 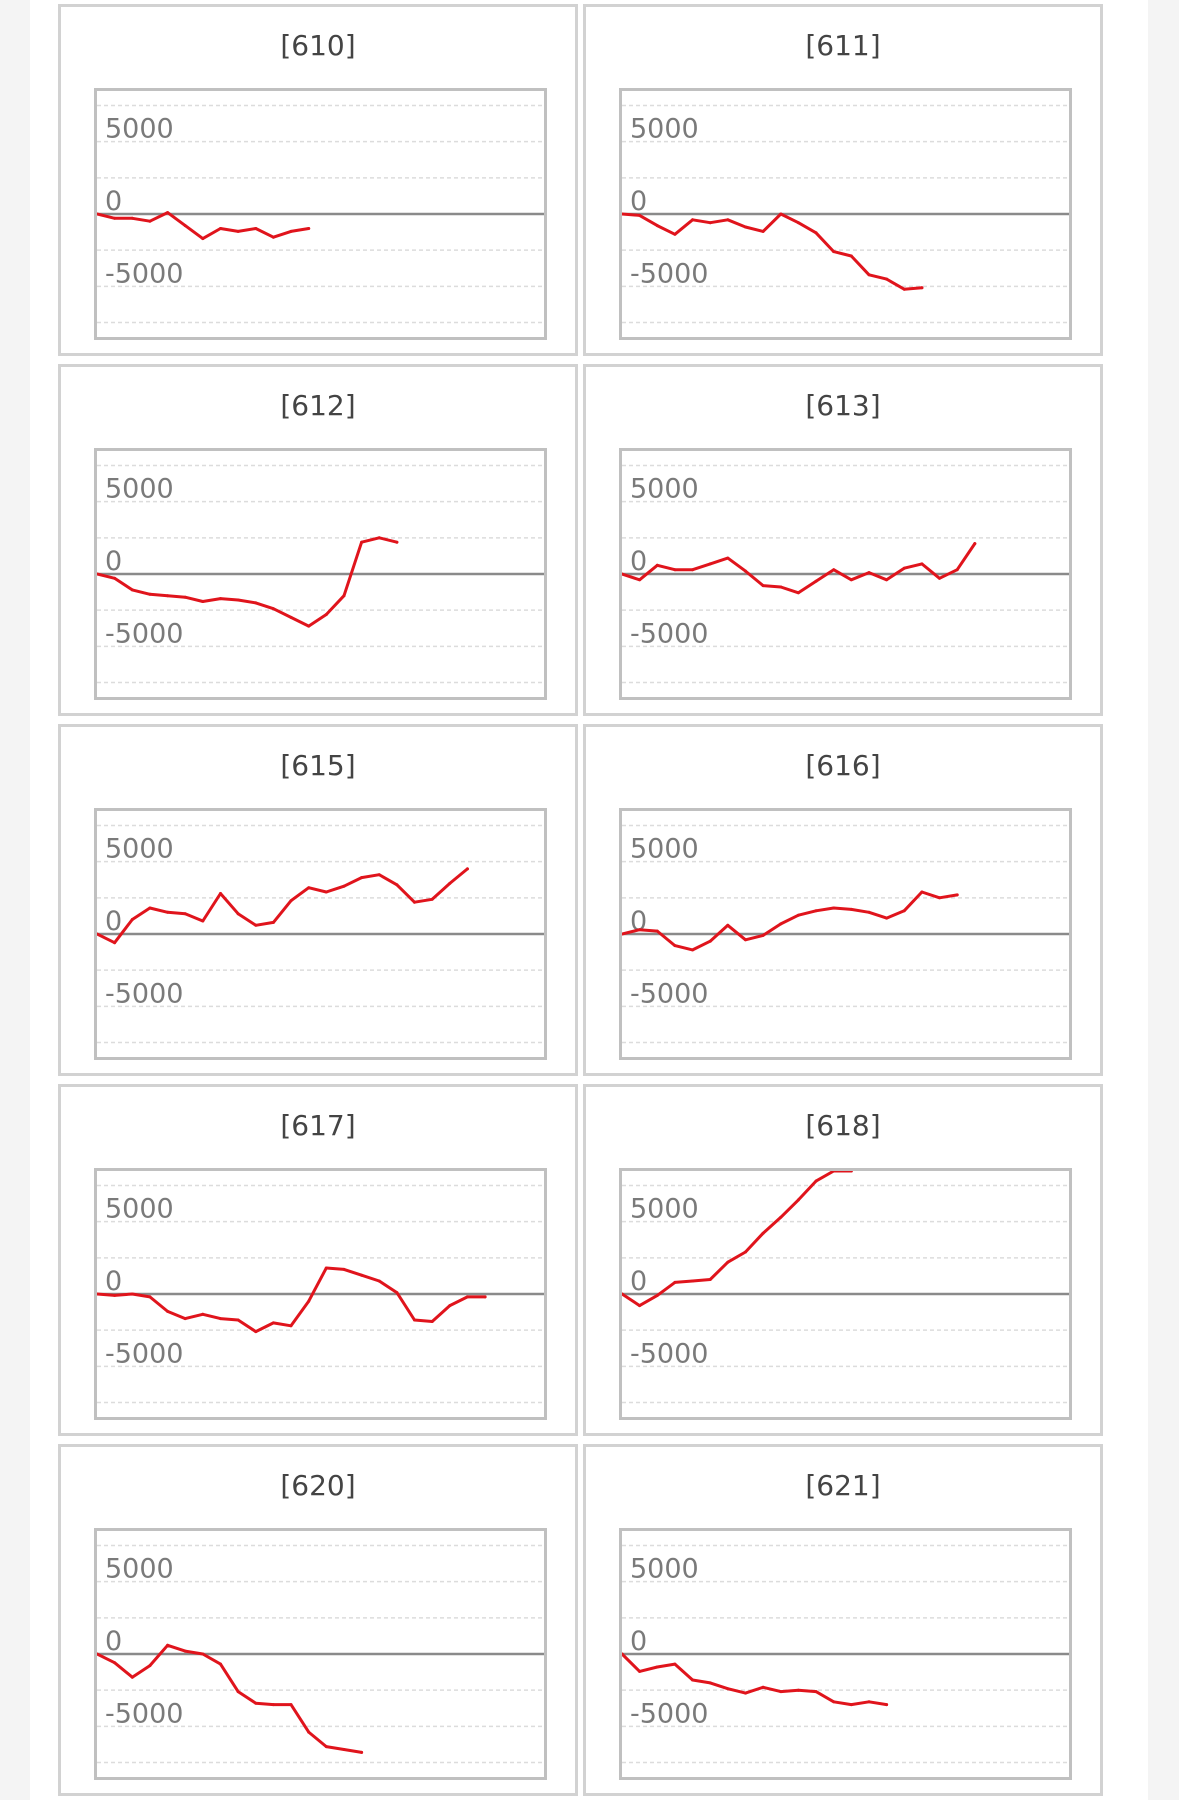 What do you see at coordinates (318, 45) in the screenshot?
I see `chart-title: [610]` at bounding box center [318, 45].